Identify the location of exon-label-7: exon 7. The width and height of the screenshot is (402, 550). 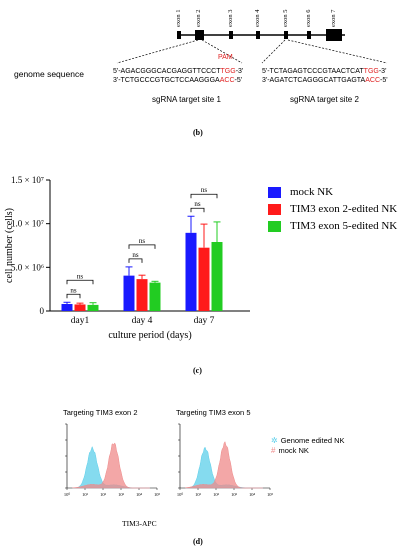
(333, 18).